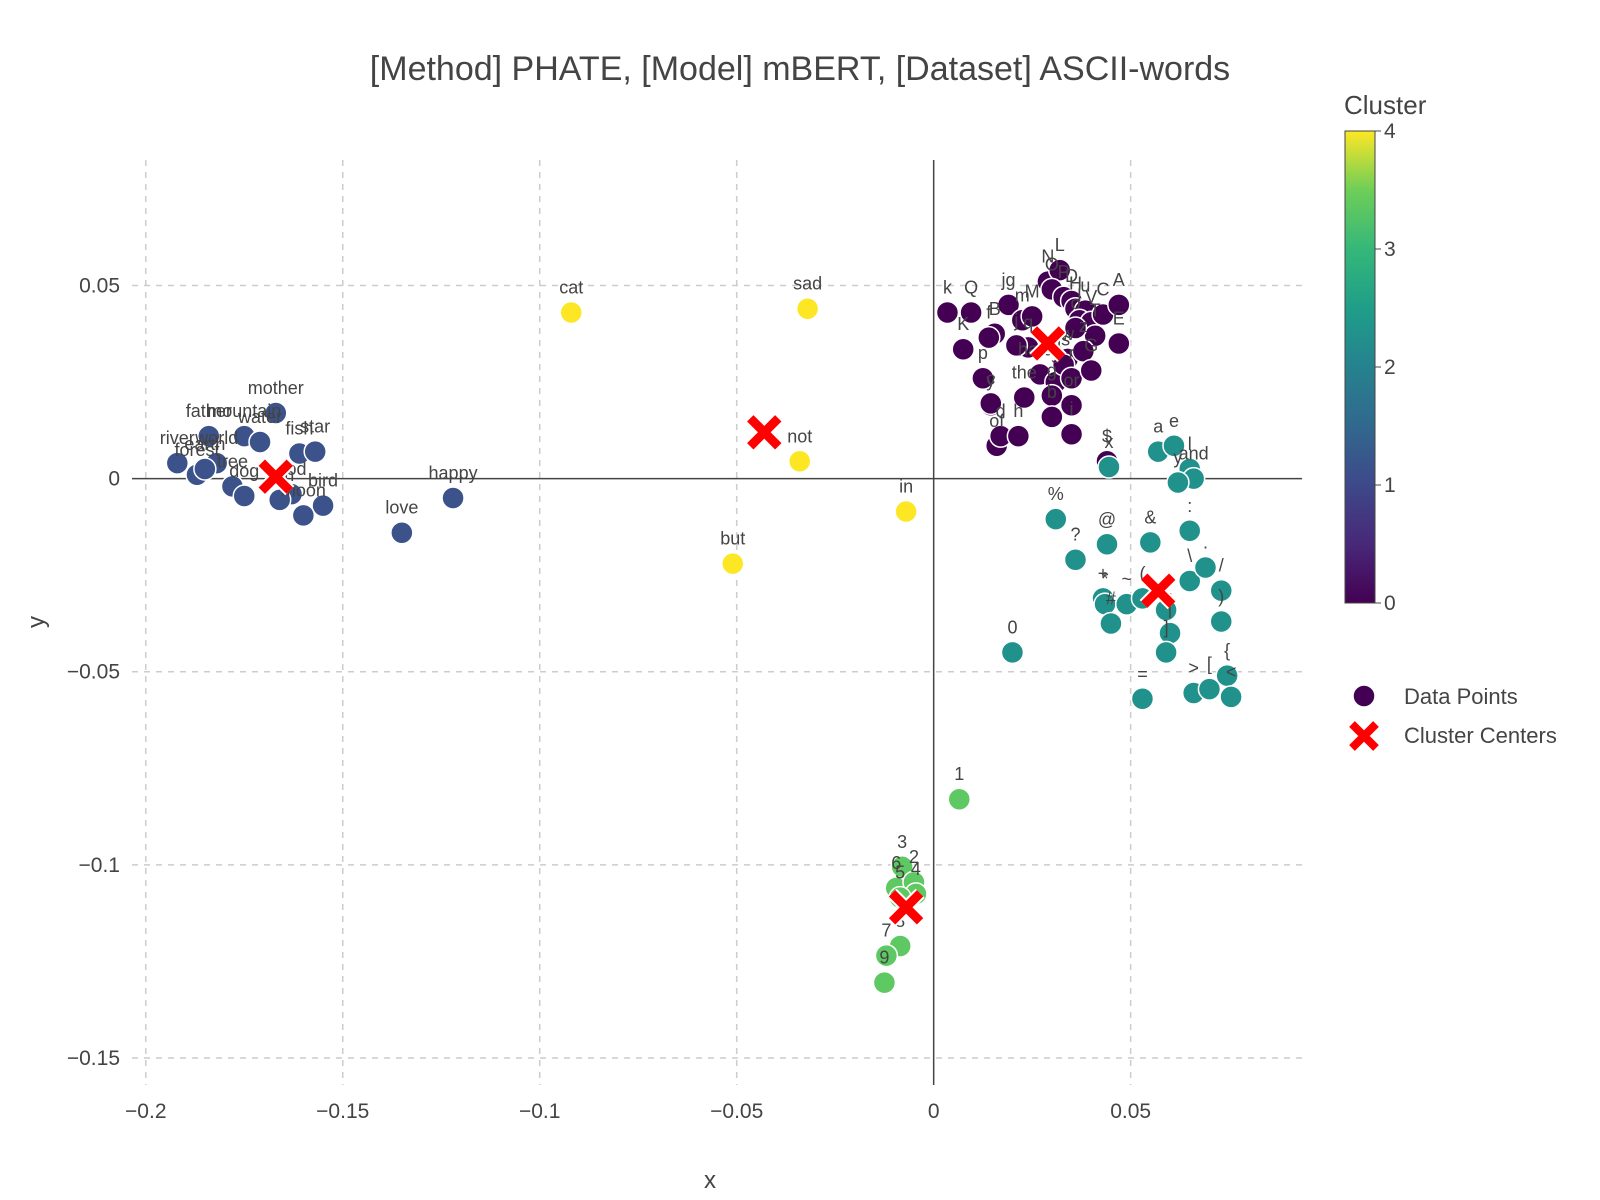 The width and height of the screenshot is (1600, 1200). What do you see at coordinates (990, 378) in the screenshot?
I see `point-label: c` at bounding box center [990, 378].